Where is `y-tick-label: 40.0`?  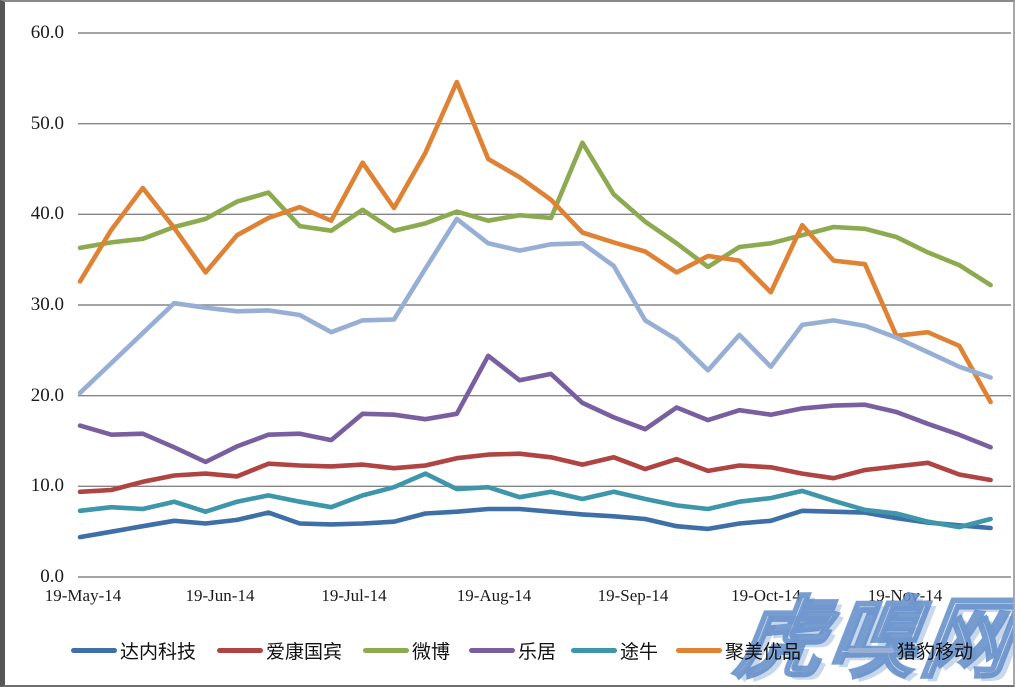 y-tick-label: 40.0 is located at coordinates (47, 213).